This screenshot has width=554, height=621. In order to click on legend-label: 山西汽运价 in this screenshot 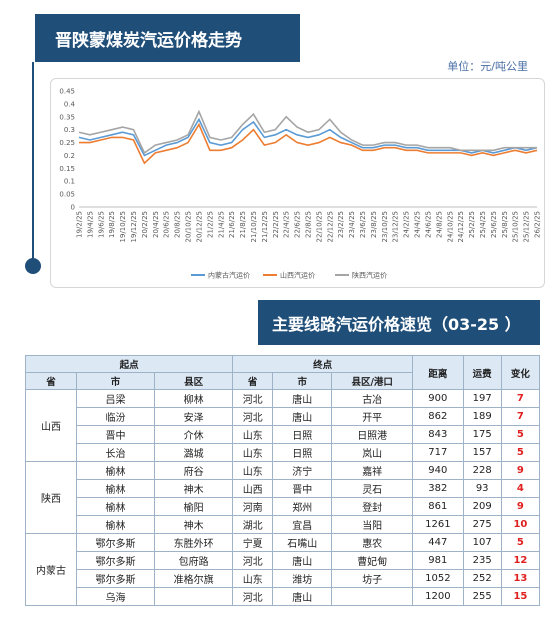, I will do `click(297, 275)`.